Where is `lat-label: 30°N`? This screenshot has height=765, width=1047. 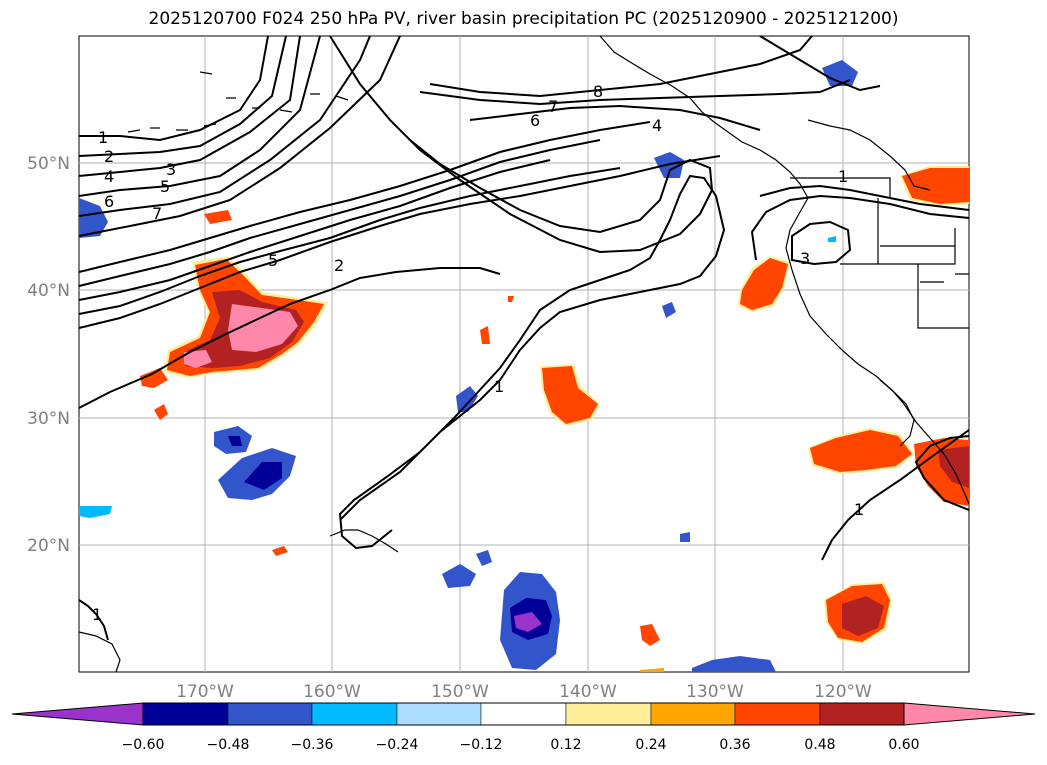 lat-label: 30°N is located at coordinates (48, 419).